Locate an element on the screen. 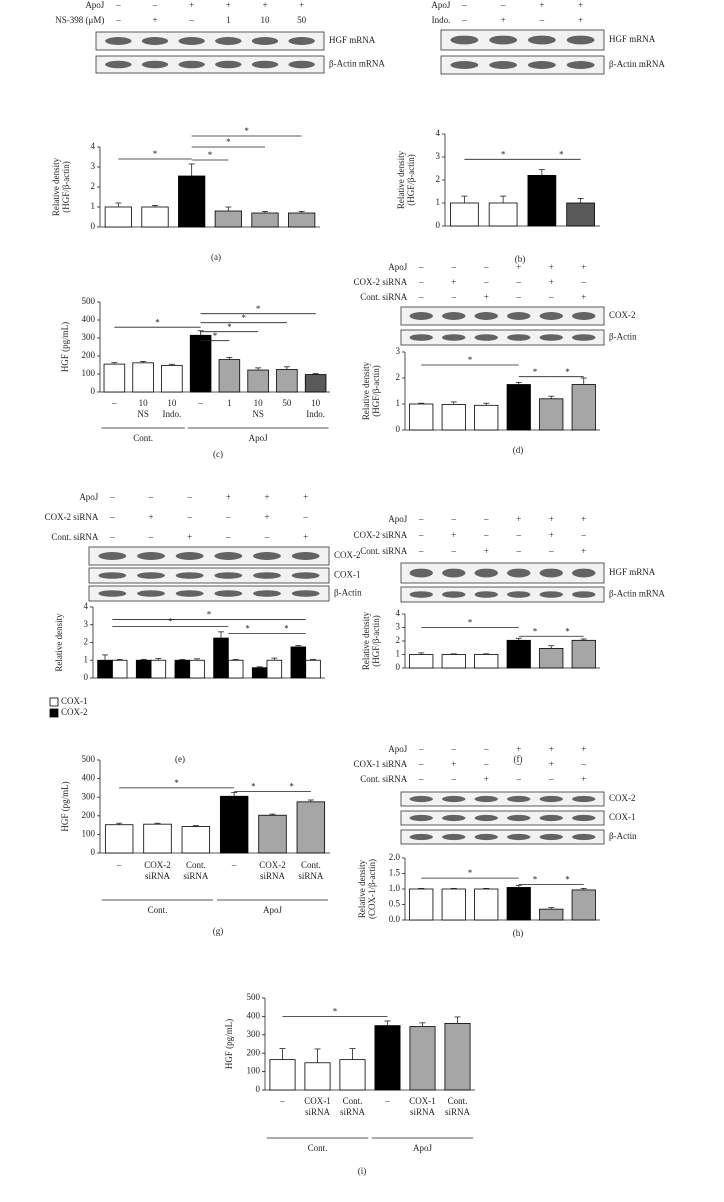 Image resolution: width=724 pixels, height=1202 pixels. y-tick-label: 1.5 is located at coordinates (395, 873).